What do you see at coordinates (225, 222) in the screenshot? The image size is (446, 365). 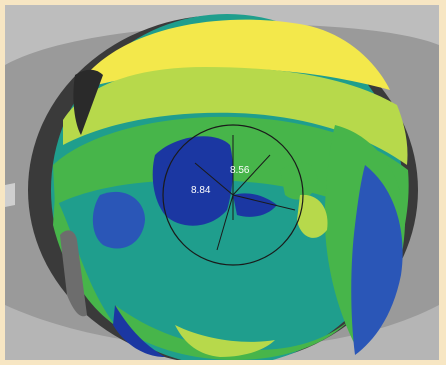 I see `ring-line-down` at bounding box center [225, 222].